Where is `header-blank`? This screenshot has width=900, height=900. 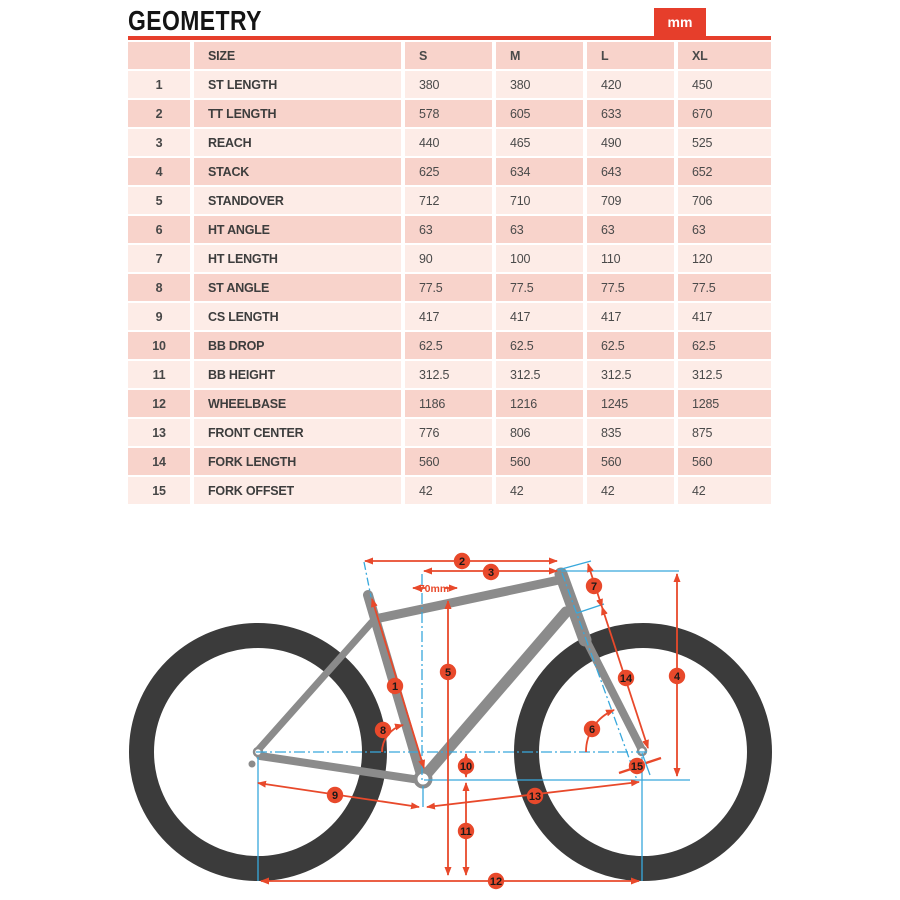
header-blank is located at coordinates (159, 55).